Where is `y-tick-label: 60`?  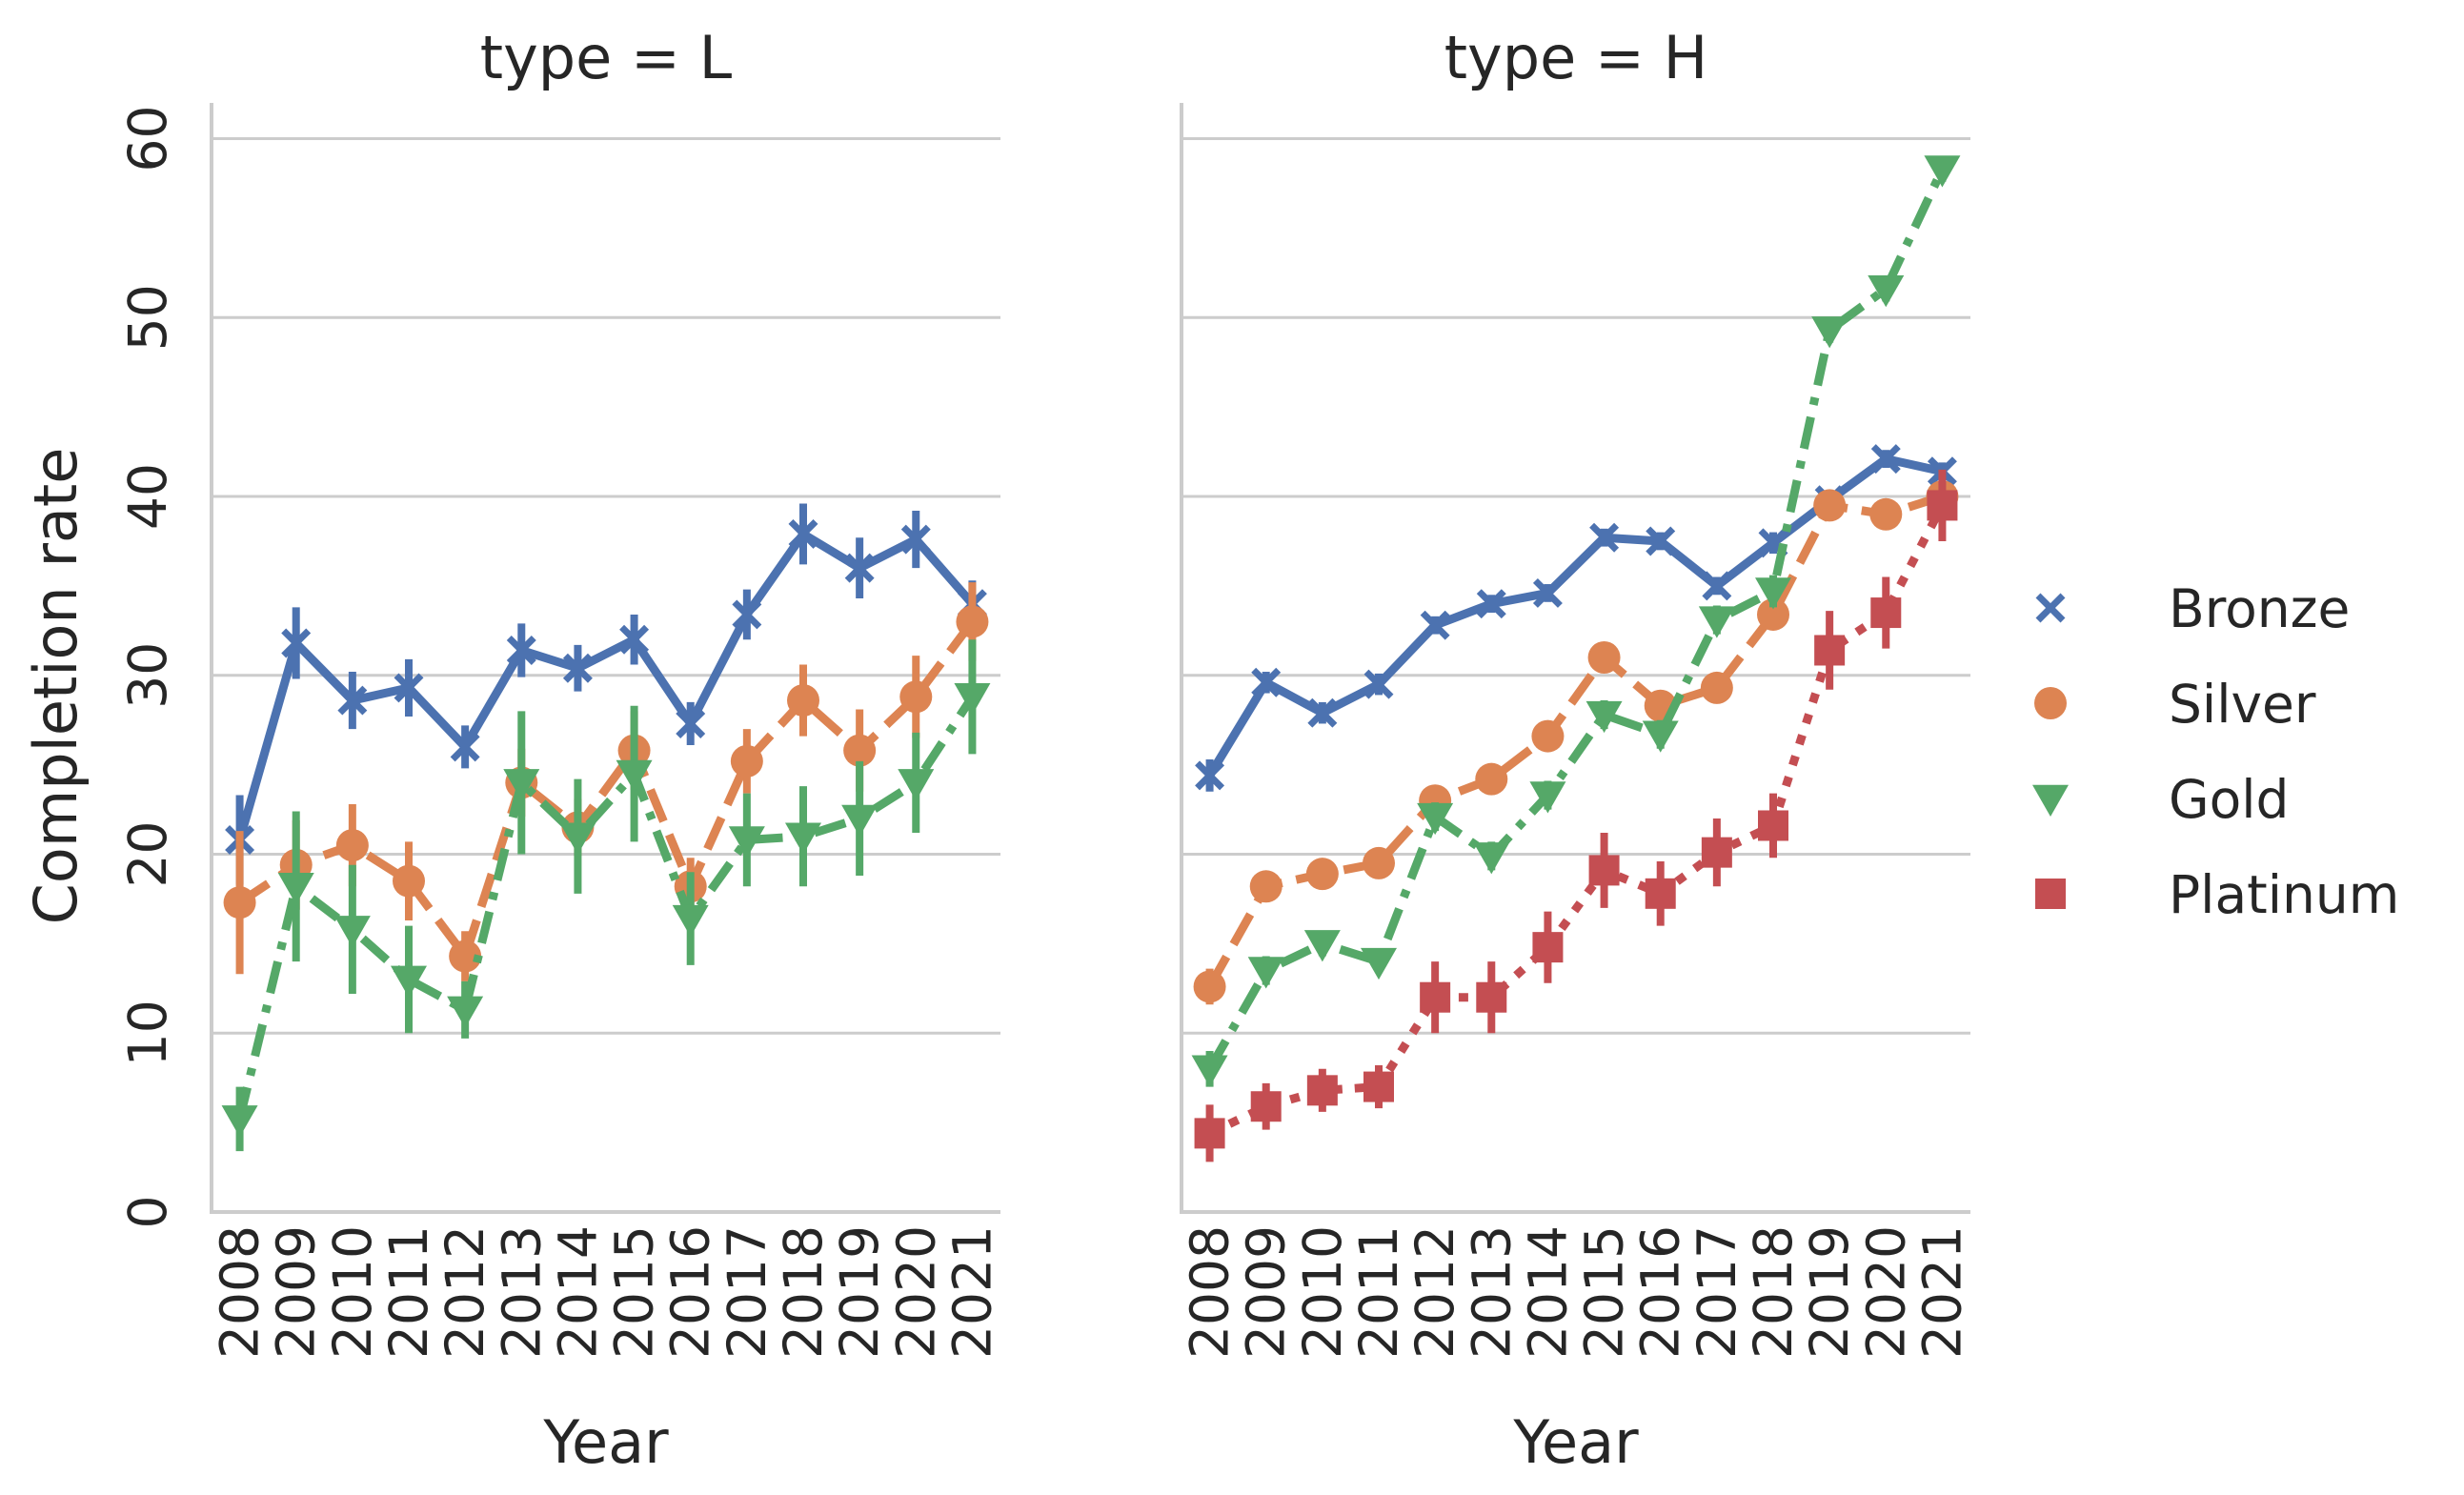 y-tick-label: 60 is located at coordinates (148, 139).